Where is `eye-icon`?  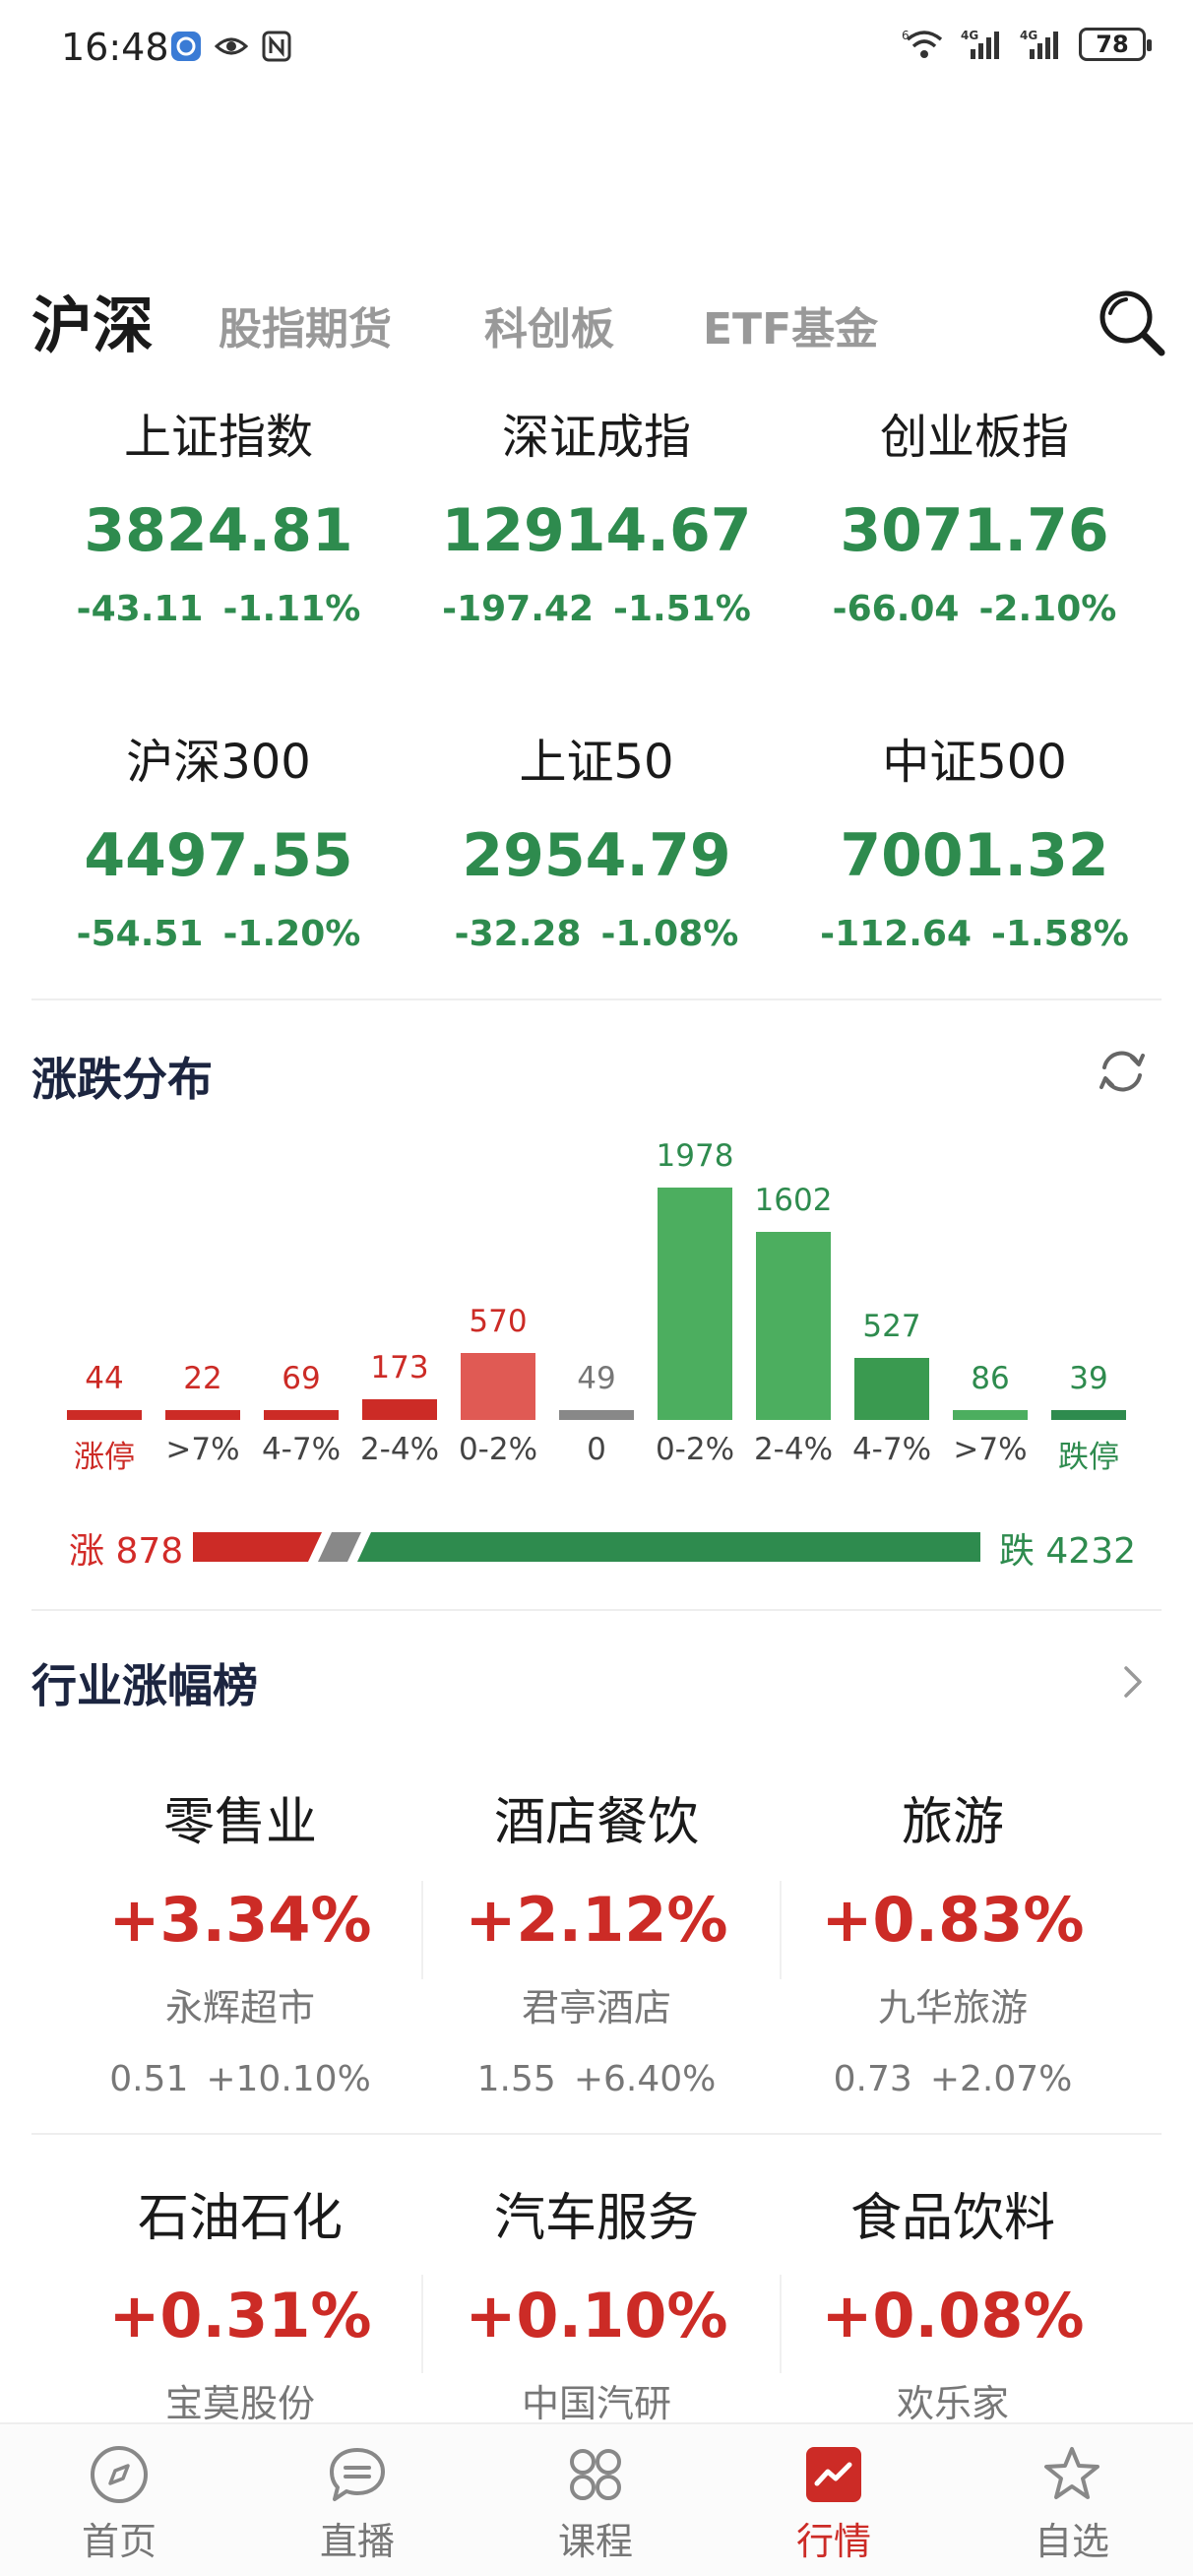
eye-icon is located at coordinates (231, 46).